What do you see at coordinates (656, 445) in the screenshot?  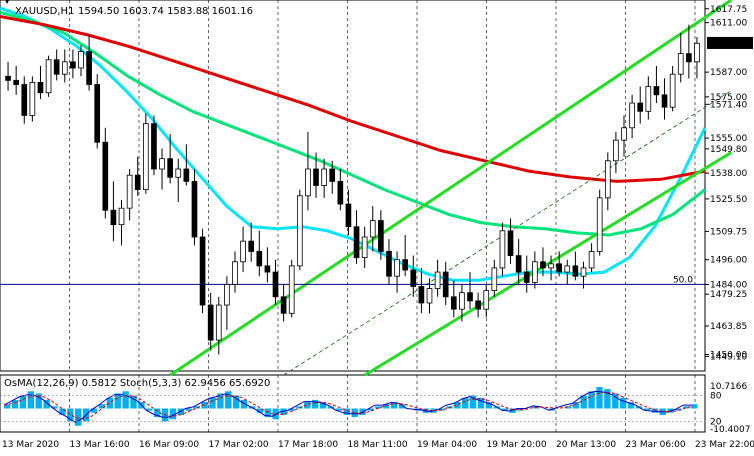 I see `time-label: 23 Mar 06:00` at bounding box center [656, 445].